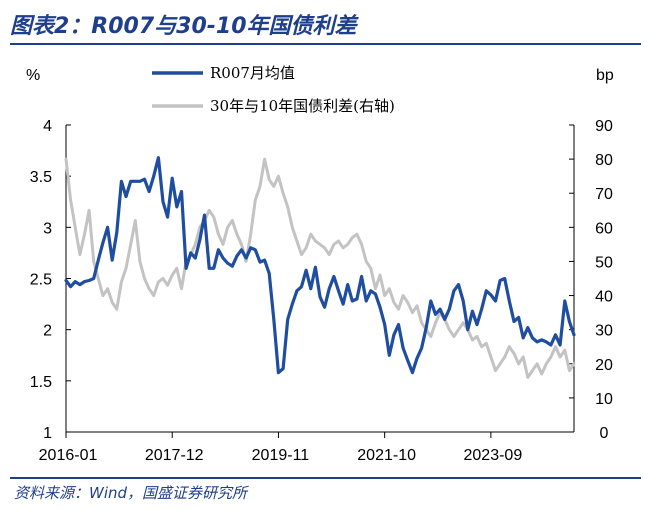 This screenshot has width=651, height=511. Describe the element at coordinates (604, 126) in the screenshot. I see `right-tick-label: 90` at that location.